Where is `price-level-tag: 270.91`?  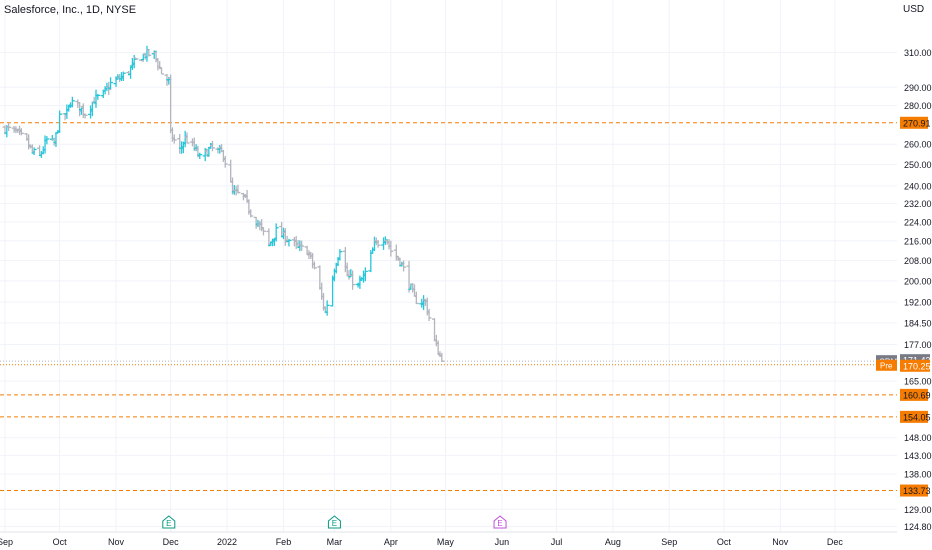
price-level-tag: 270.91 is located at coordinates (917, 123).